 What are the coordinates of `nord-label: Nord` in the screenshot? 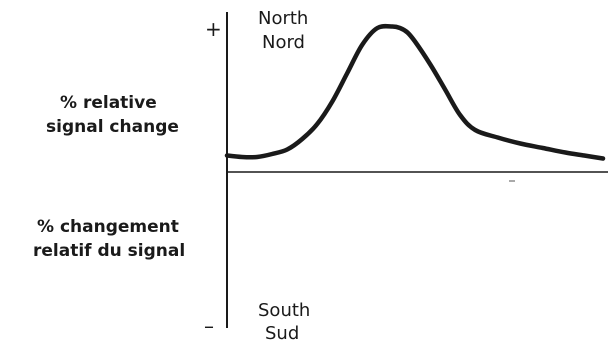 It's located at (283, 42).